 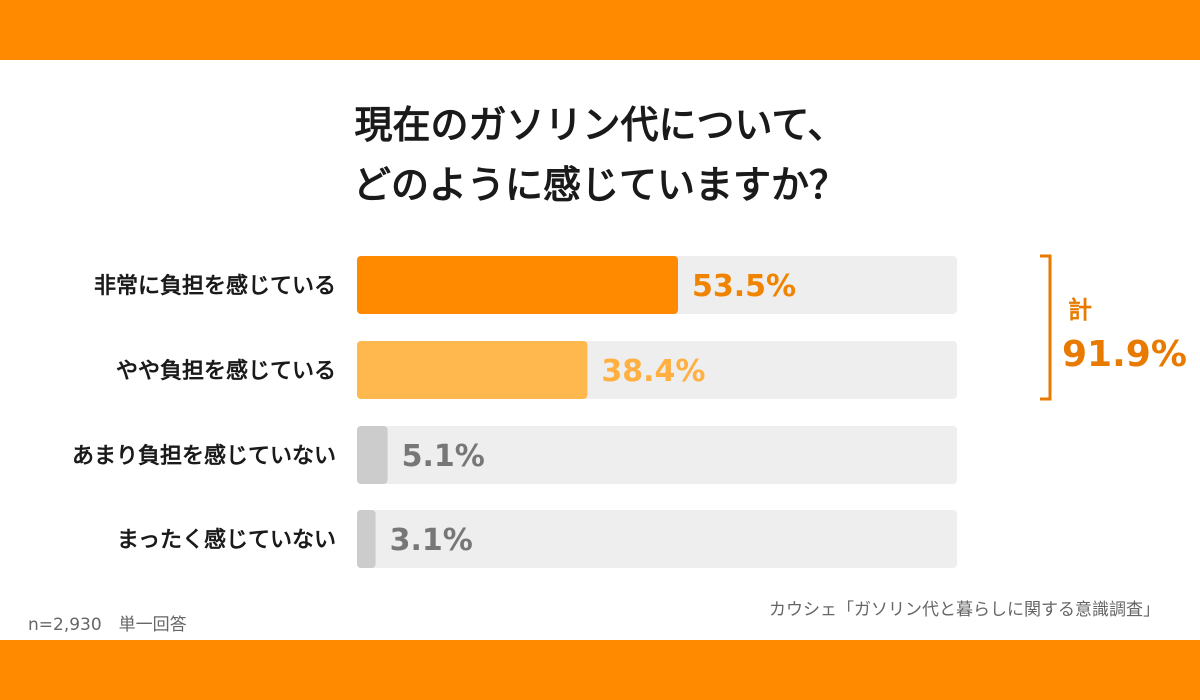 I want to click on total-value: 91.9%, so click(x=1124, y=354).